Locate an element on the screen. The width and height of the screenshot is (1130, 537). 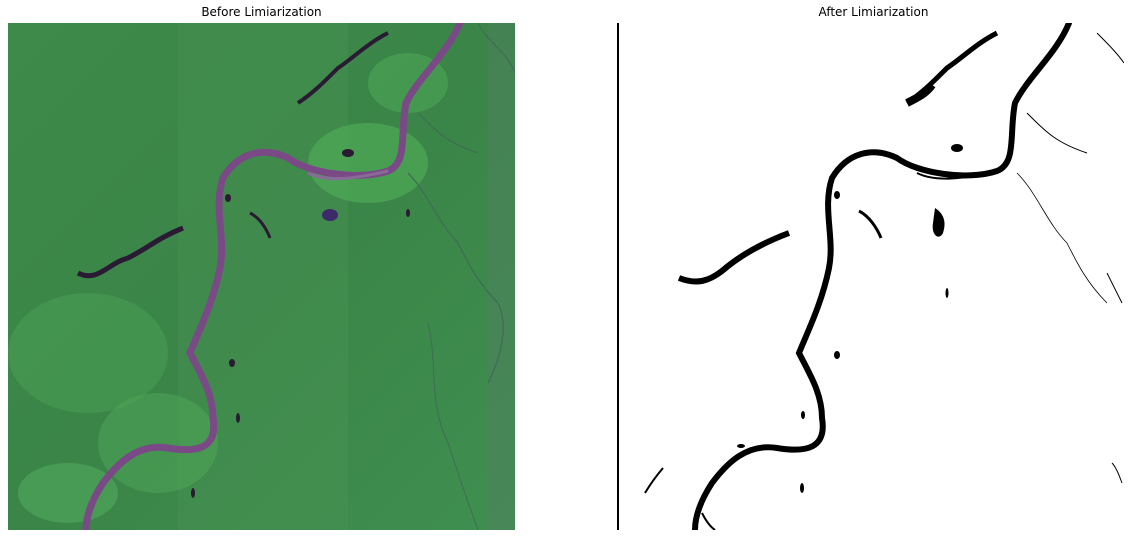
before-title: Before Limiarization is located at coordinates (261, 12).